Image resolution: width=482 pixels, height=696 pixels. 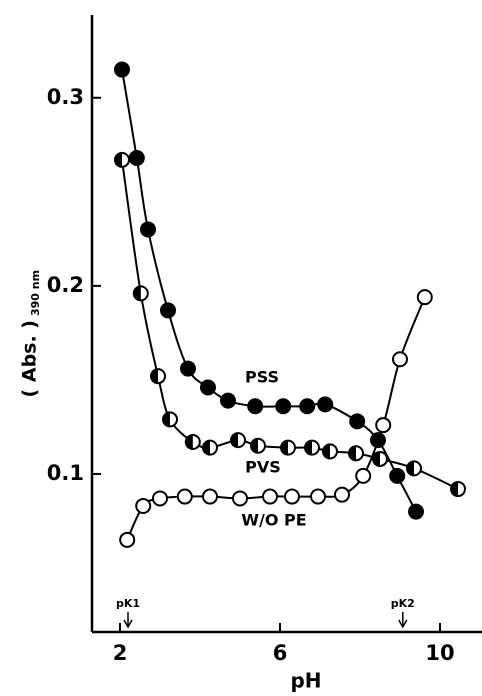 What do you see at coordinates (35, 293) in the screenshot?
I see `y-axis-label-sub: 390 nm` at bounding box center [35, 293].